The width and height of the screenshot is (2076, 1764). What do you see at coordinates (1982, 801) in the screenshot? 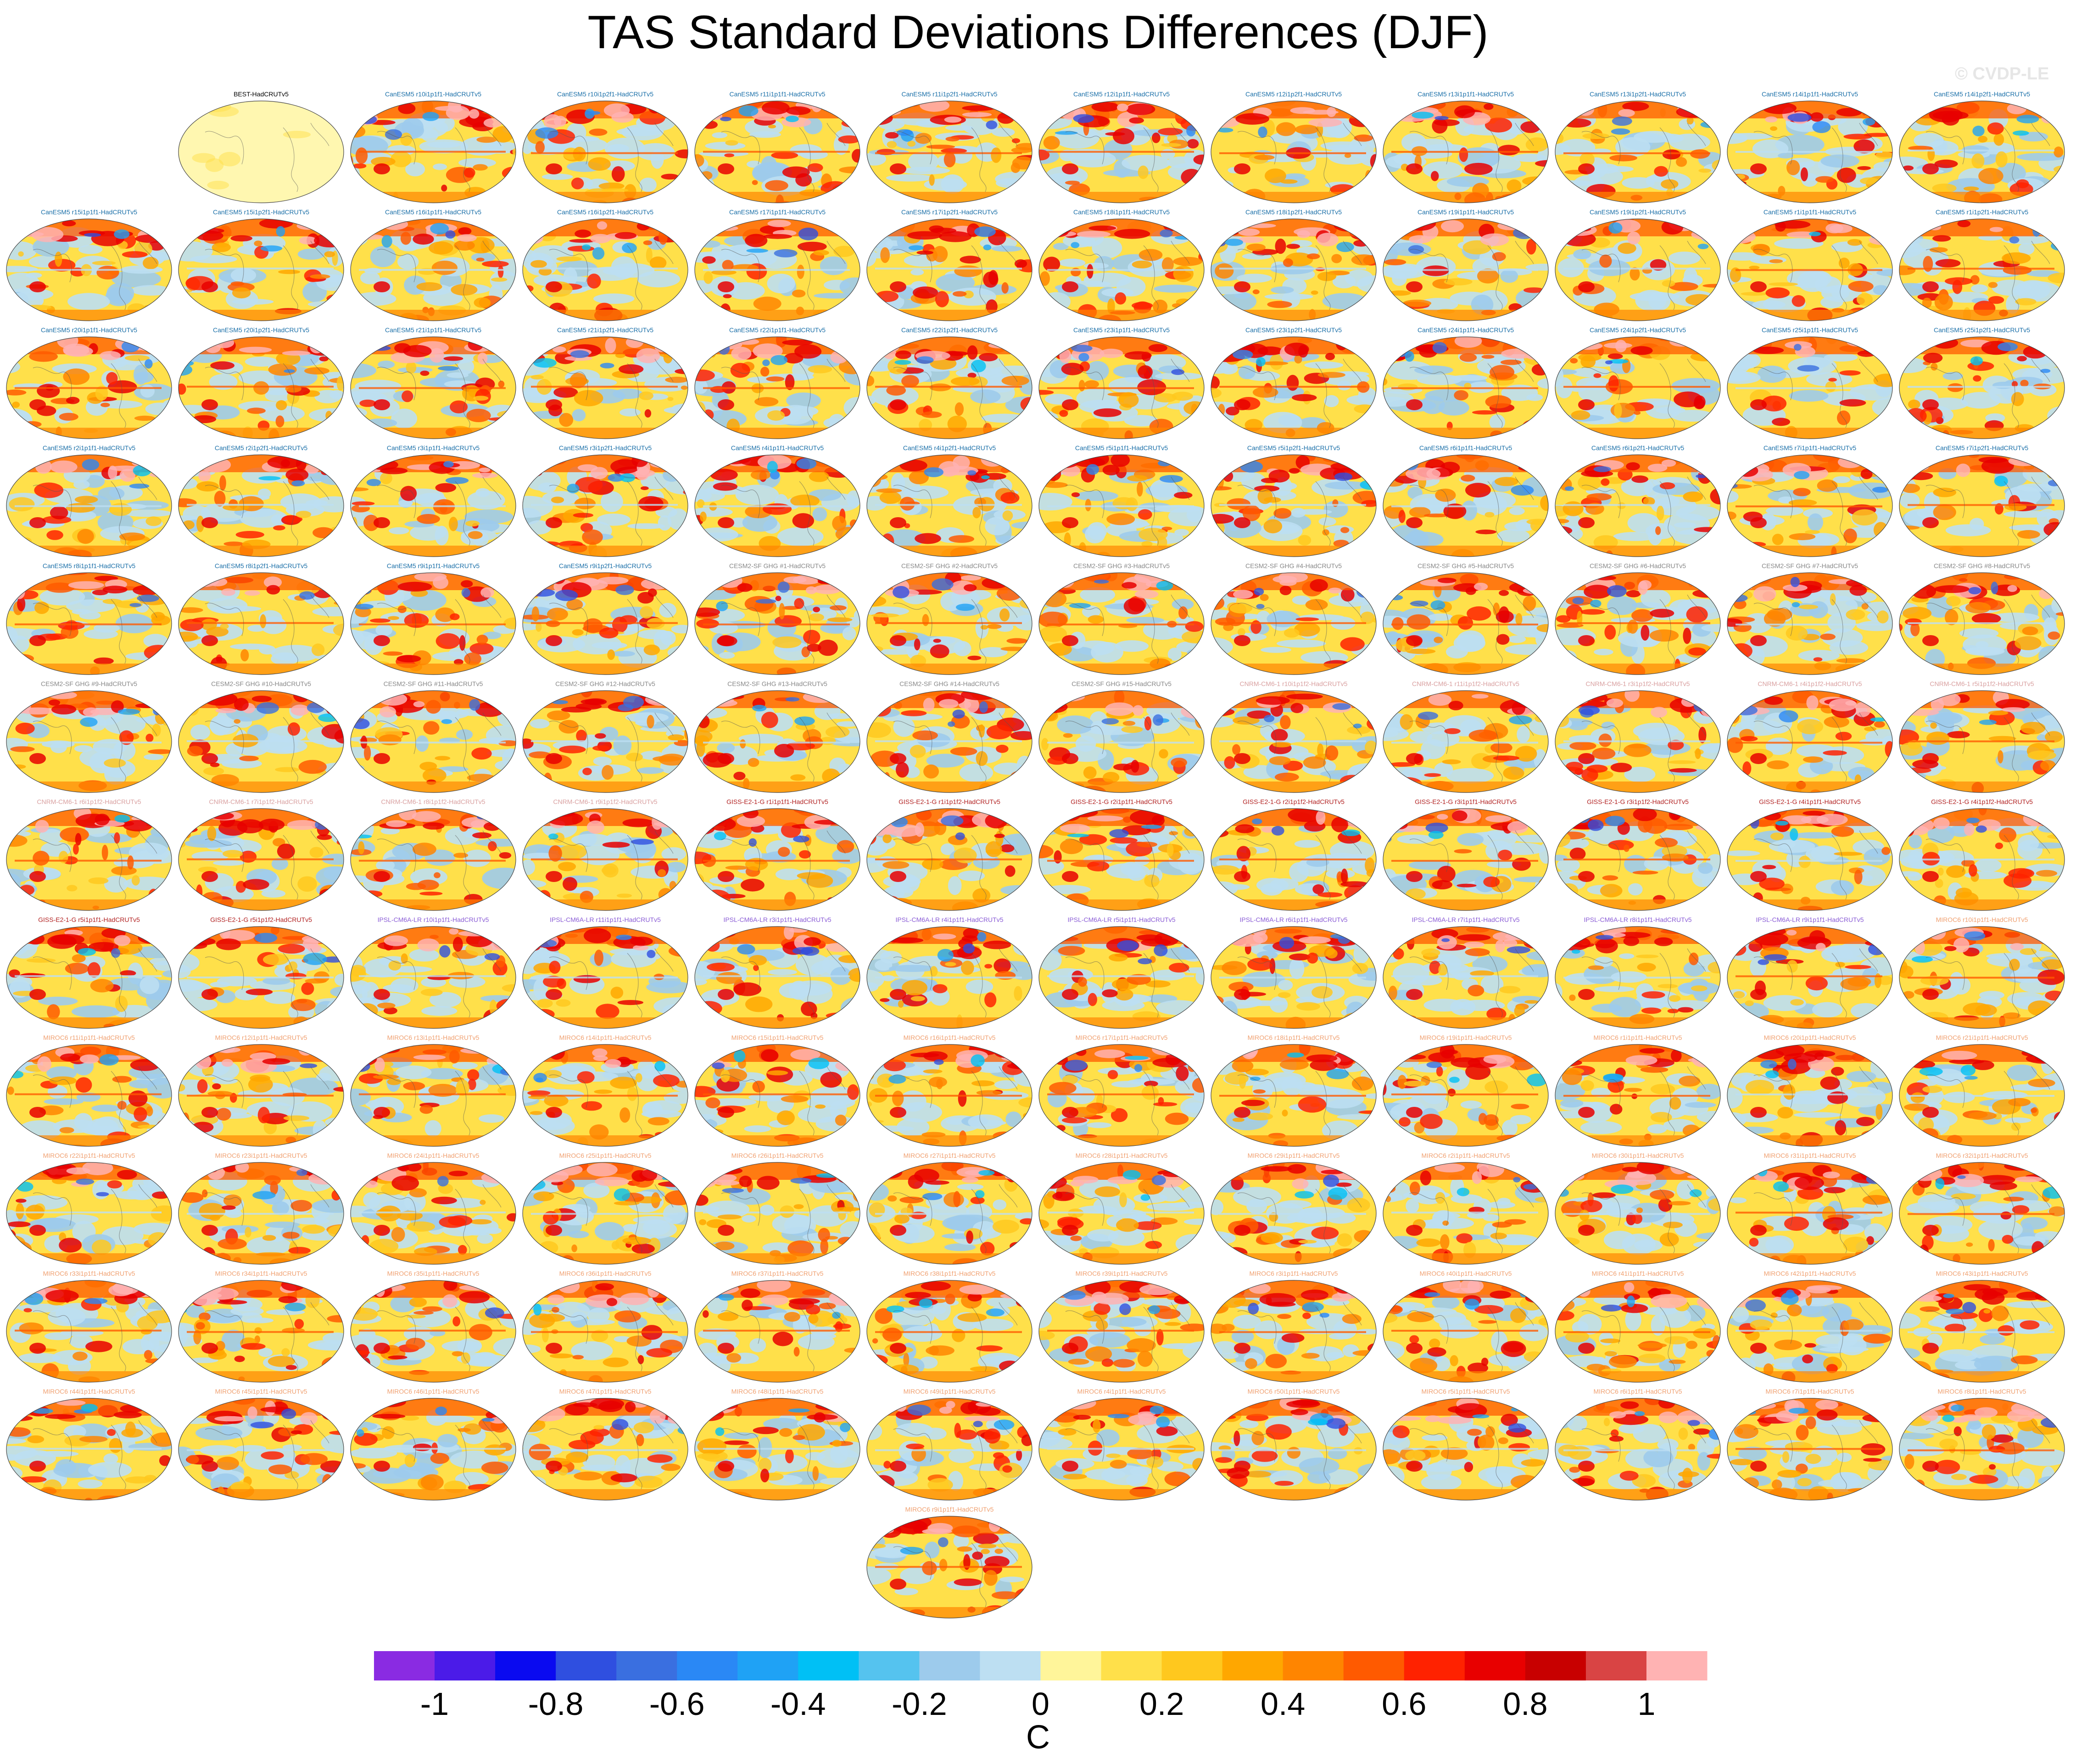
I see `panel-title: GISS-E2-1-G r4i1p1f2-HadCRUTv5` at bounding box center [1982, 801].